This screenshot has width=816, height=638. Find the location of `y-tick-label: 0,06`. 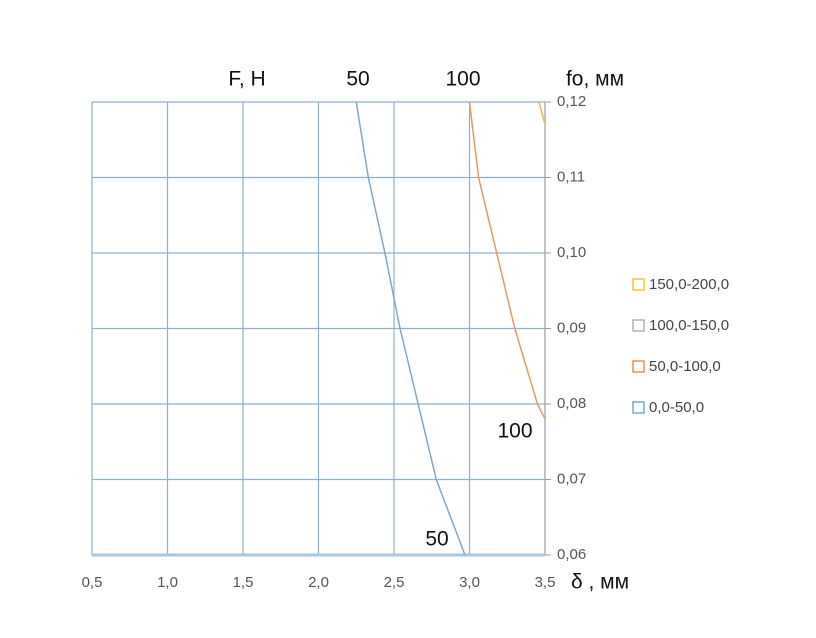

y-tick-label: 0,06 is located at coordinates (571, 554).